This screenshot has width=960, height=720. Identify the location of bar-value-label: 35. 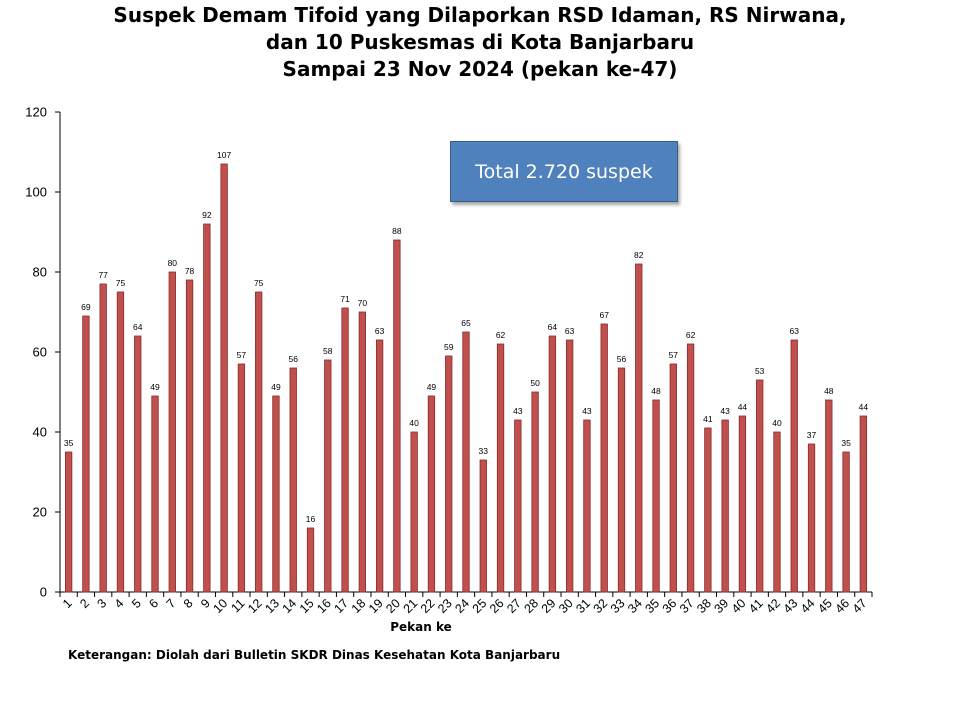
(846, 443).